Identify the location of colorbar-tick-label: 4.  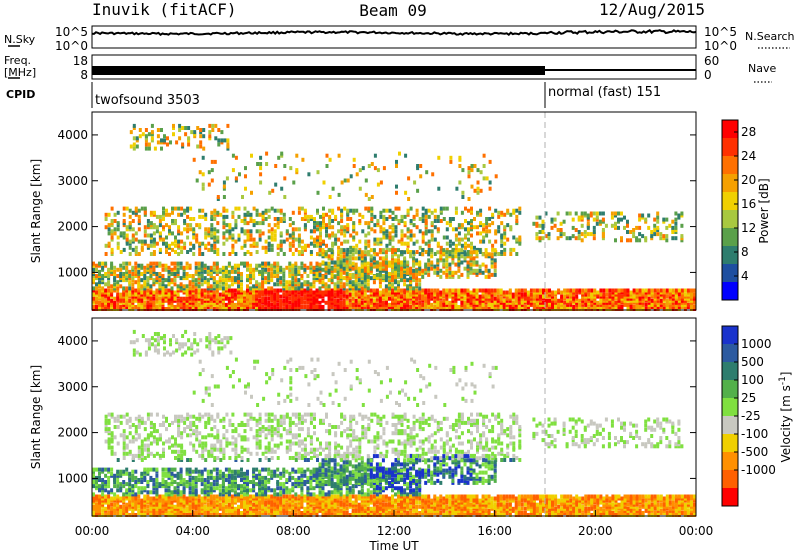
(745, 276).